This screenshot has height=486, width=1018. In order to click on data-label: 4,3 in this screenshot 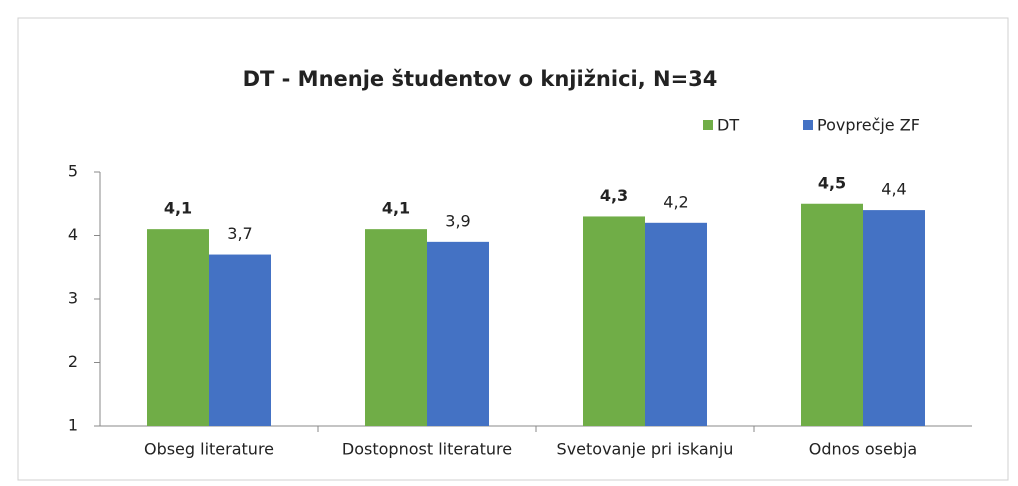, I will do `click(614, 195)`.